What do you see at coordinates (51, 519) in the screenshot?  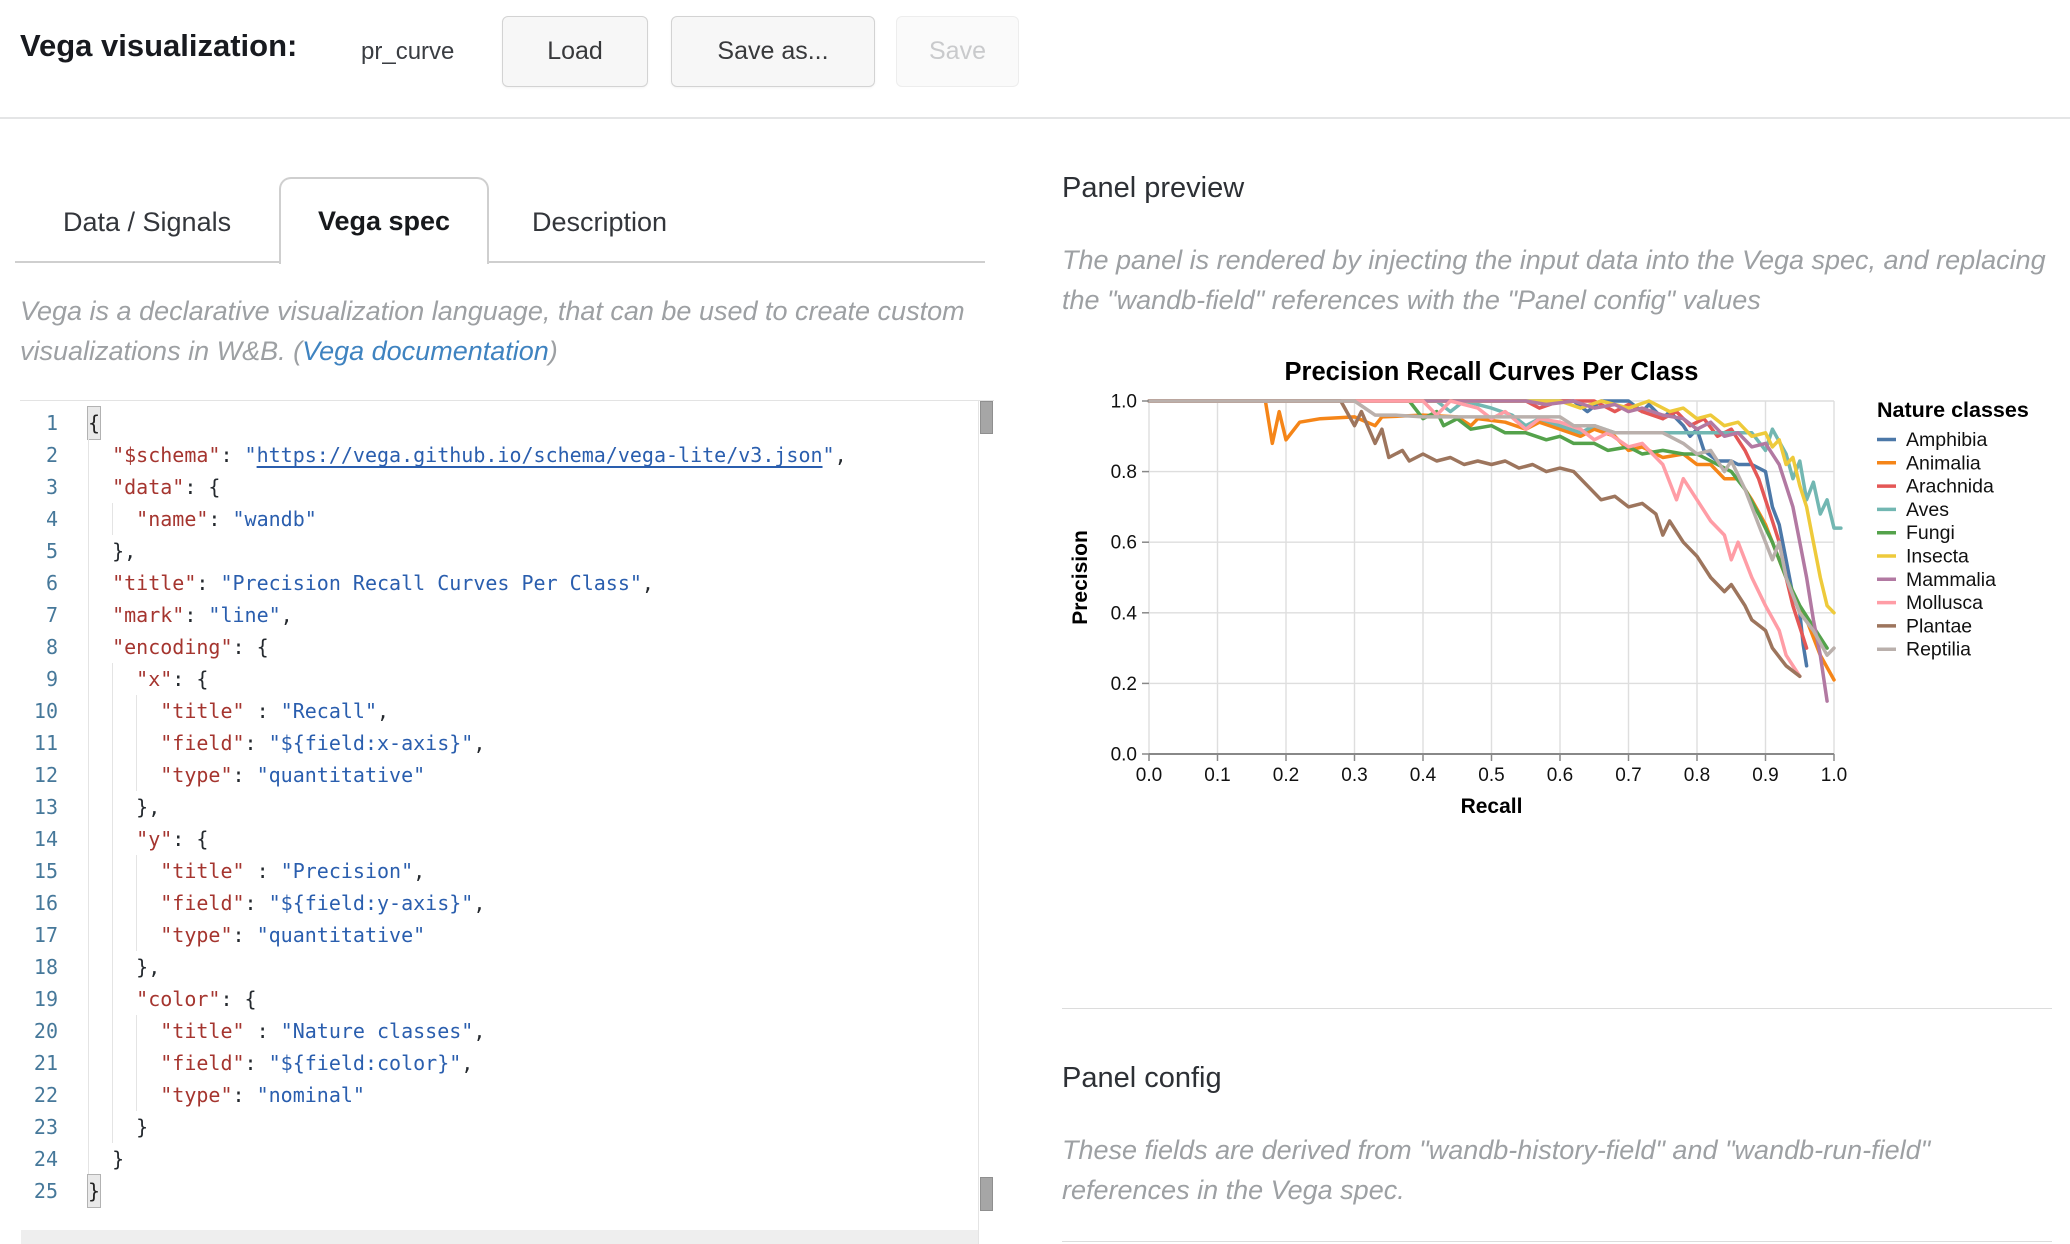 I see `line-number: 4` at bounding box center [51, 519].